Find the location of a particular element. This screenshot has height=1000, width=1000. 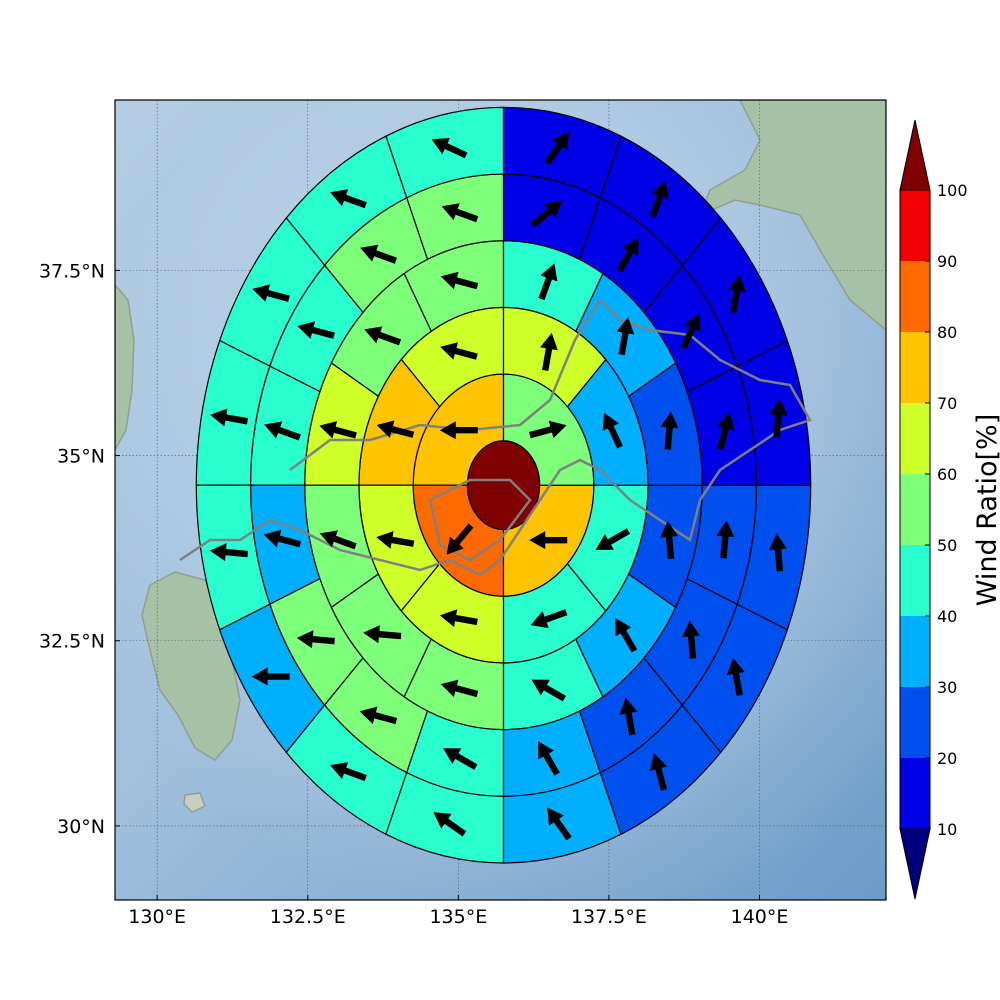

arrow-r1-s3 is located at coordinates (458, 618).